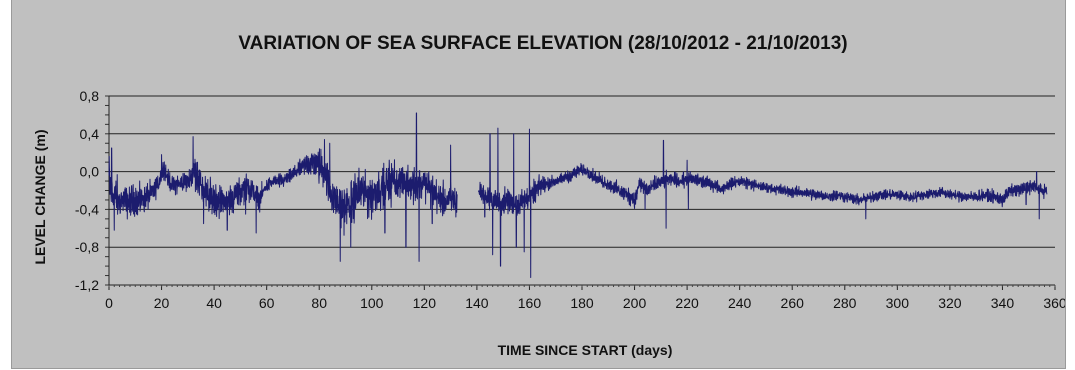  I want to click on x-tick-label: 300, so click(898, 303).